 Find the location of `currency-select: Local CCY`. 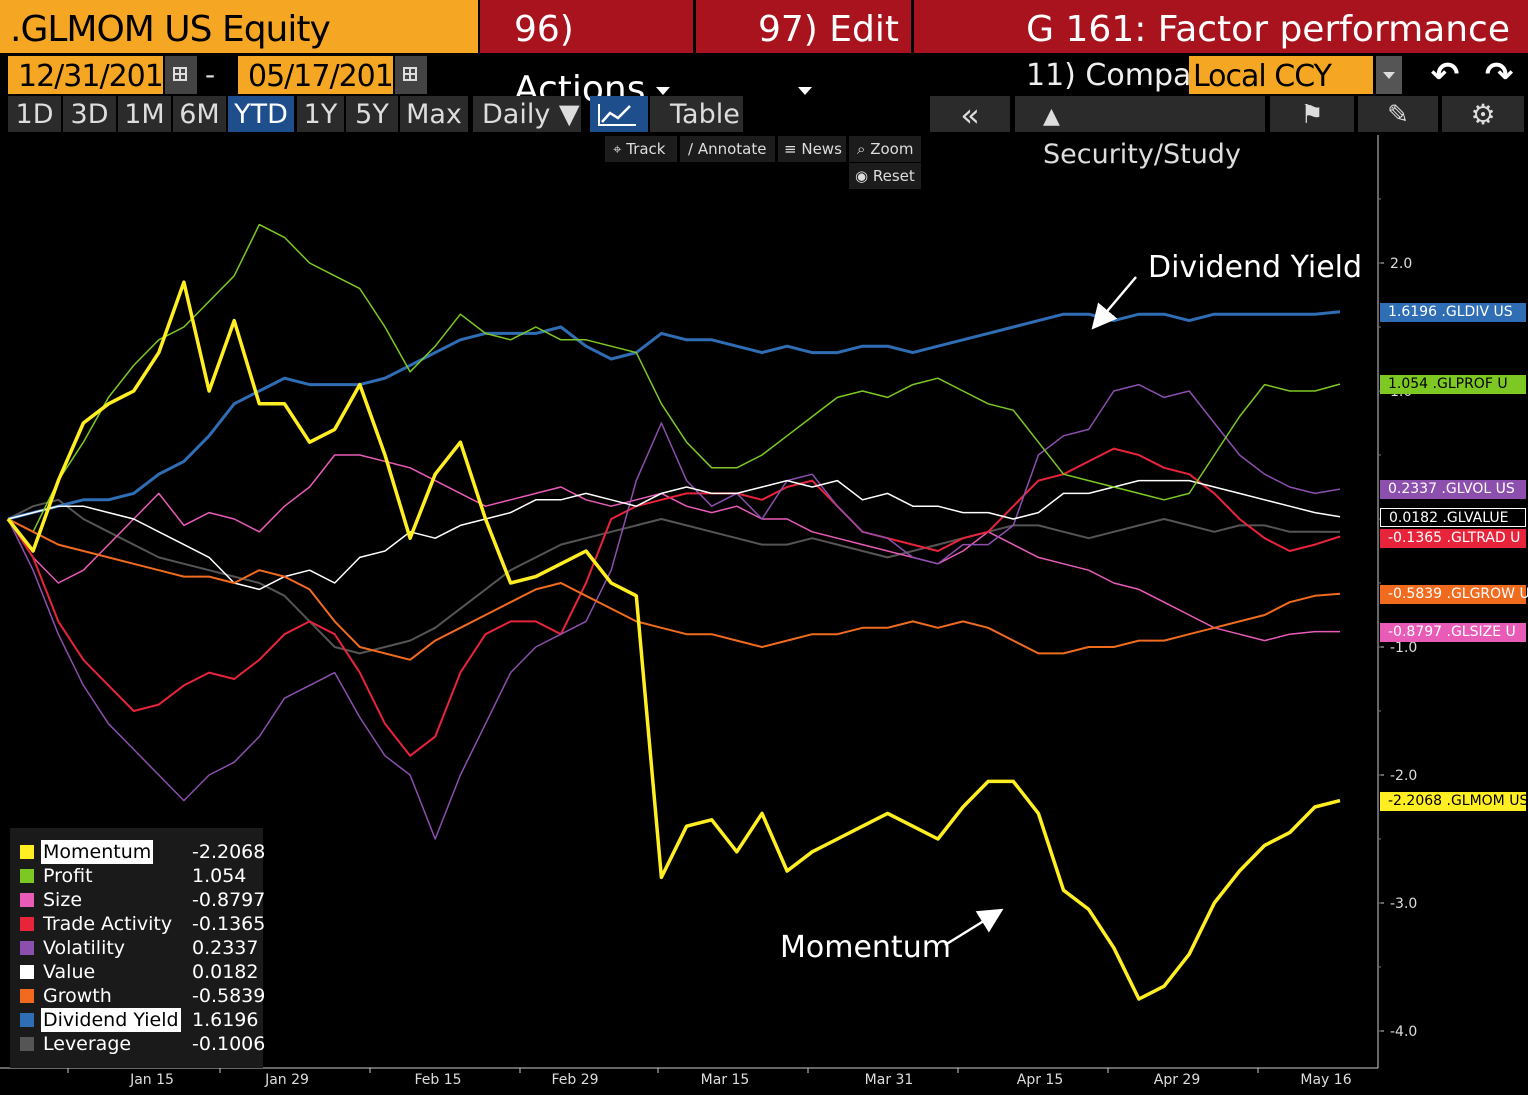

currency-select: Local CCY is located at coordinates (1281, 75).